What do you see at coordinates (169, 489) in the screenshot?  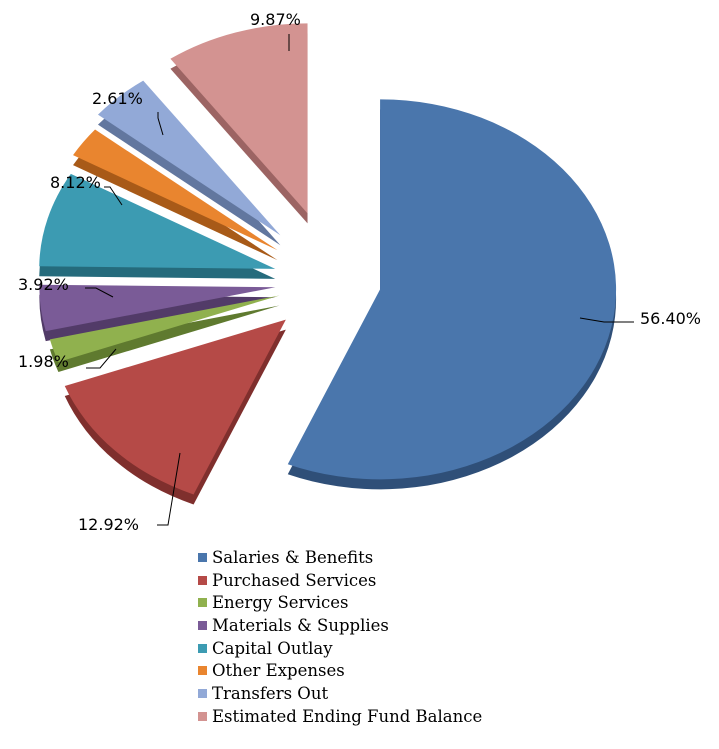 I see `leader-line-purchased-services` at bounding box center [169, 489].